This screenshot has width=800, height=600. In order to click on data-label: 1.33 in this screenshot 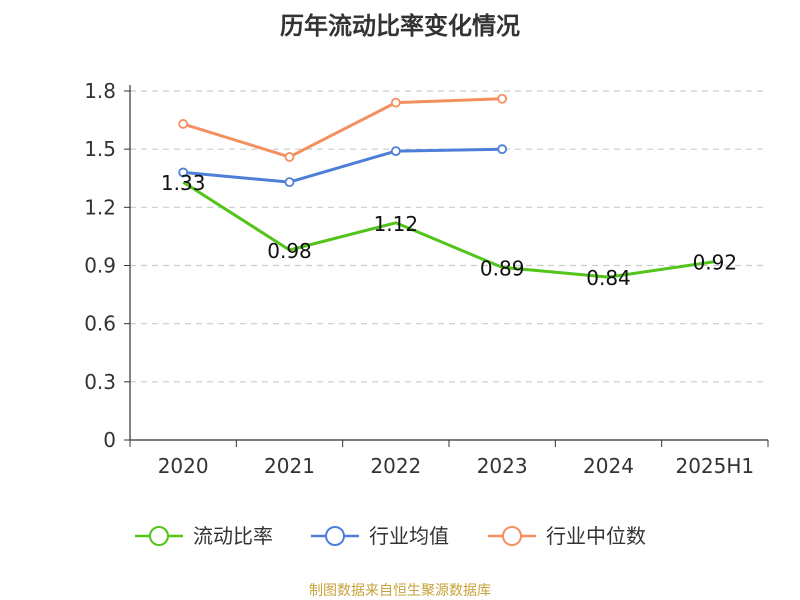, I will do `click(183, 183)`.